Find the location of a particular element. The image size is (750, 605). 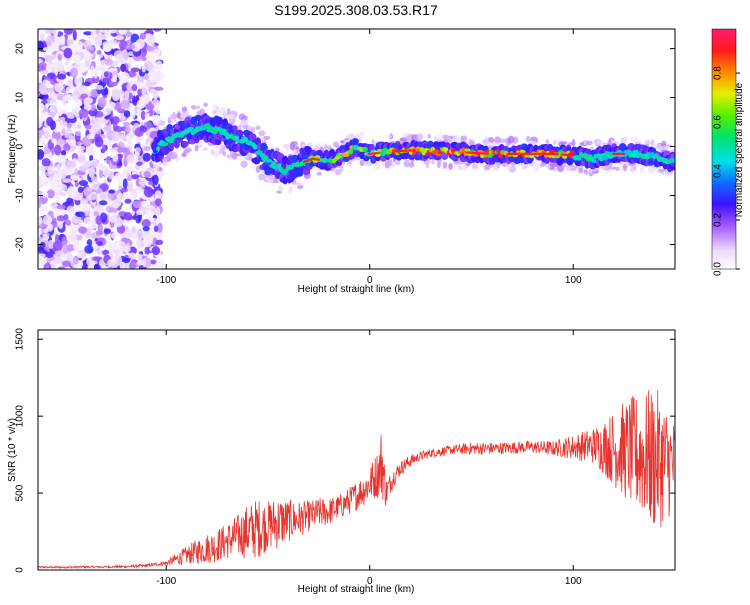

spectrogram-x-label: Height of straight line (km) is located at coordinates (356, 289).